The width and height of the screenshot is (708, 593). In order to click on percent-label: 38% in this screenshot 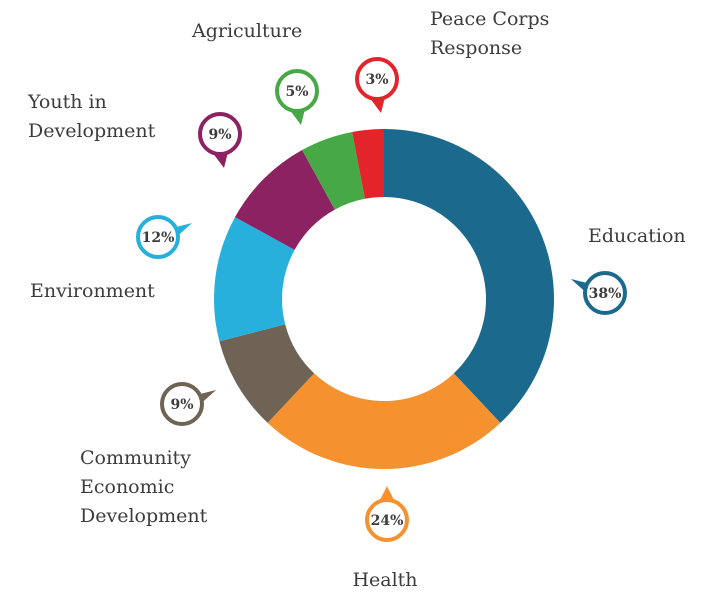, I will do `click(605, 294)`.